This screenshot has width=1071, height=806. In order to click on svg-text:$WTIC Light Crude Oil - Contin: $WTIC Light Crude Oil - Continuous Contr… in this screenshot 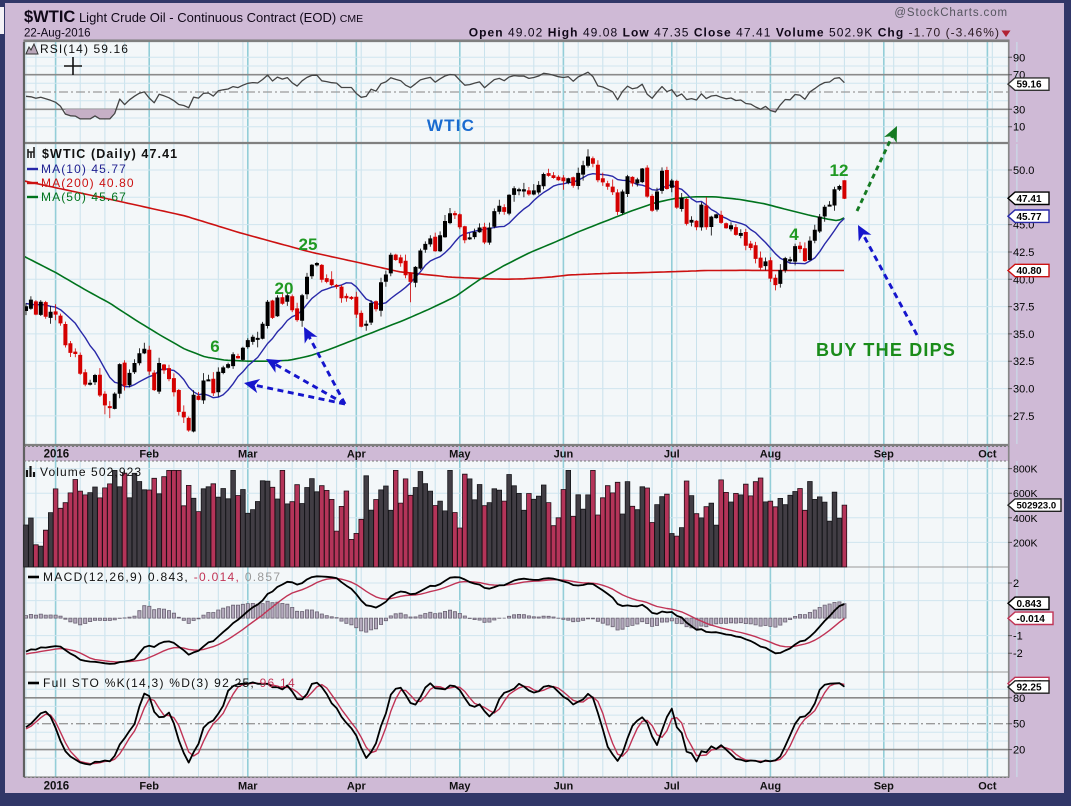, I will do `click(193, 17)`.